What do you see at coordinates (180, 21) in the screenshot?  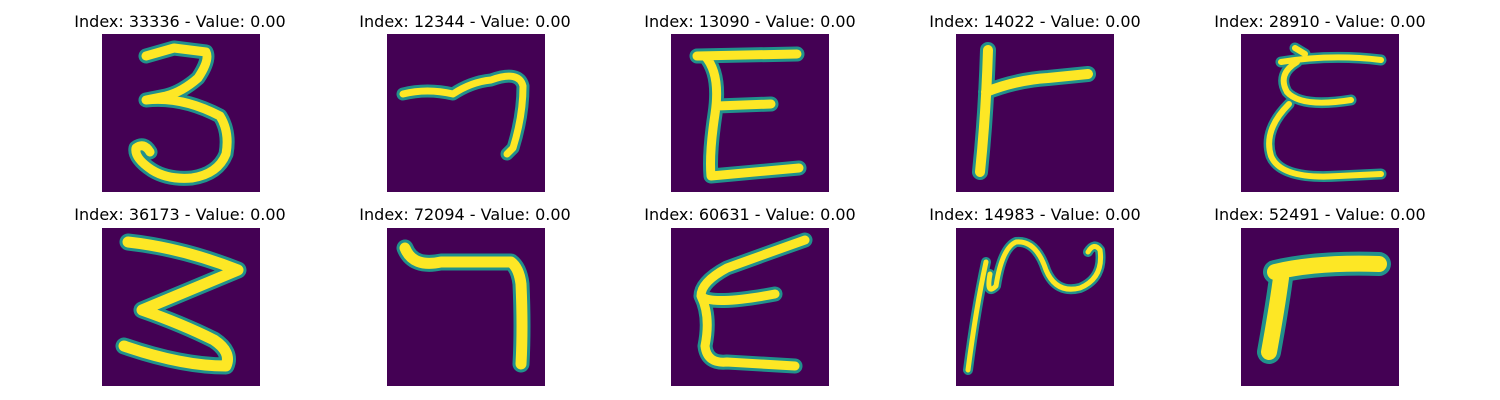 I see `panel-title: Index: 33336 - Value: 0.00` at bounding box center [180, 21].